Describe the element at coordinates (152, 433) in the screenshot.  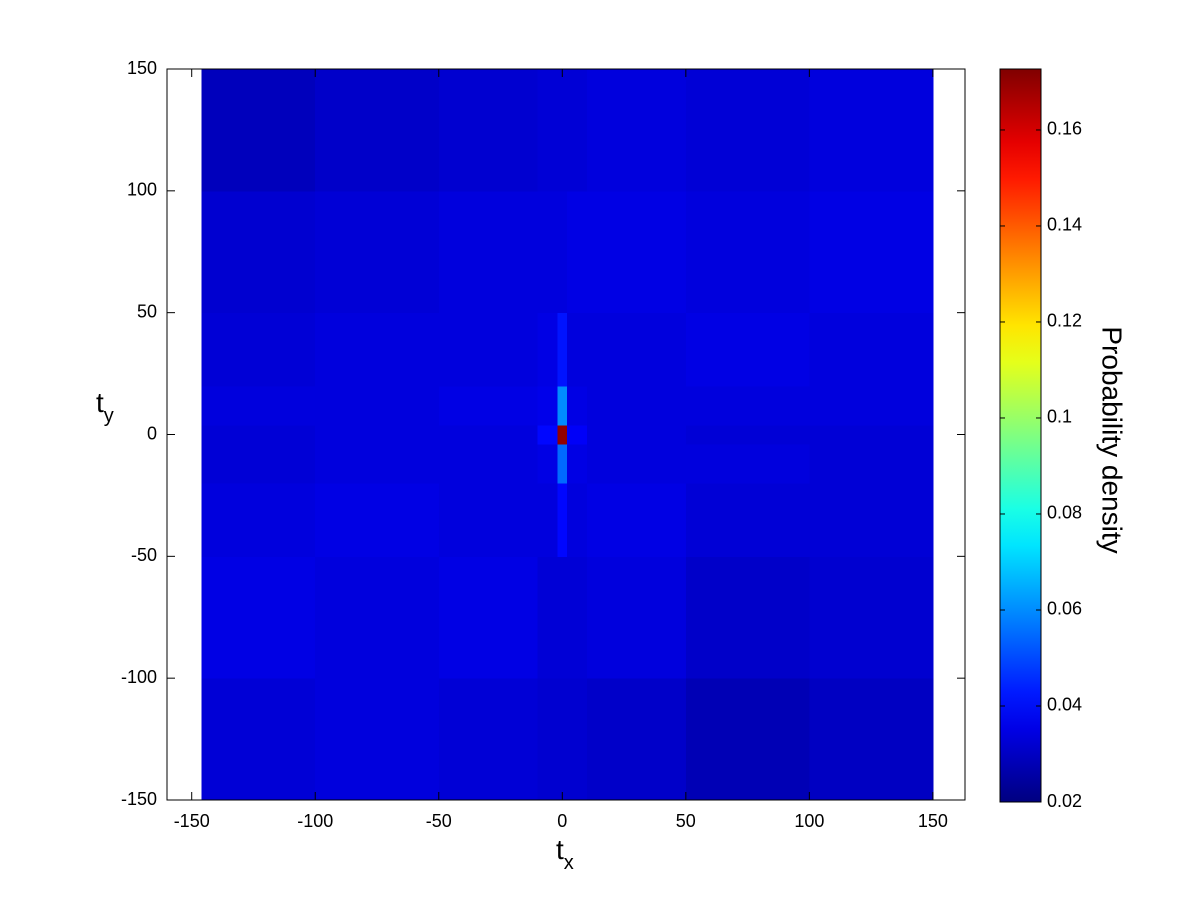
I see `y-tick-label: 0` at that location.